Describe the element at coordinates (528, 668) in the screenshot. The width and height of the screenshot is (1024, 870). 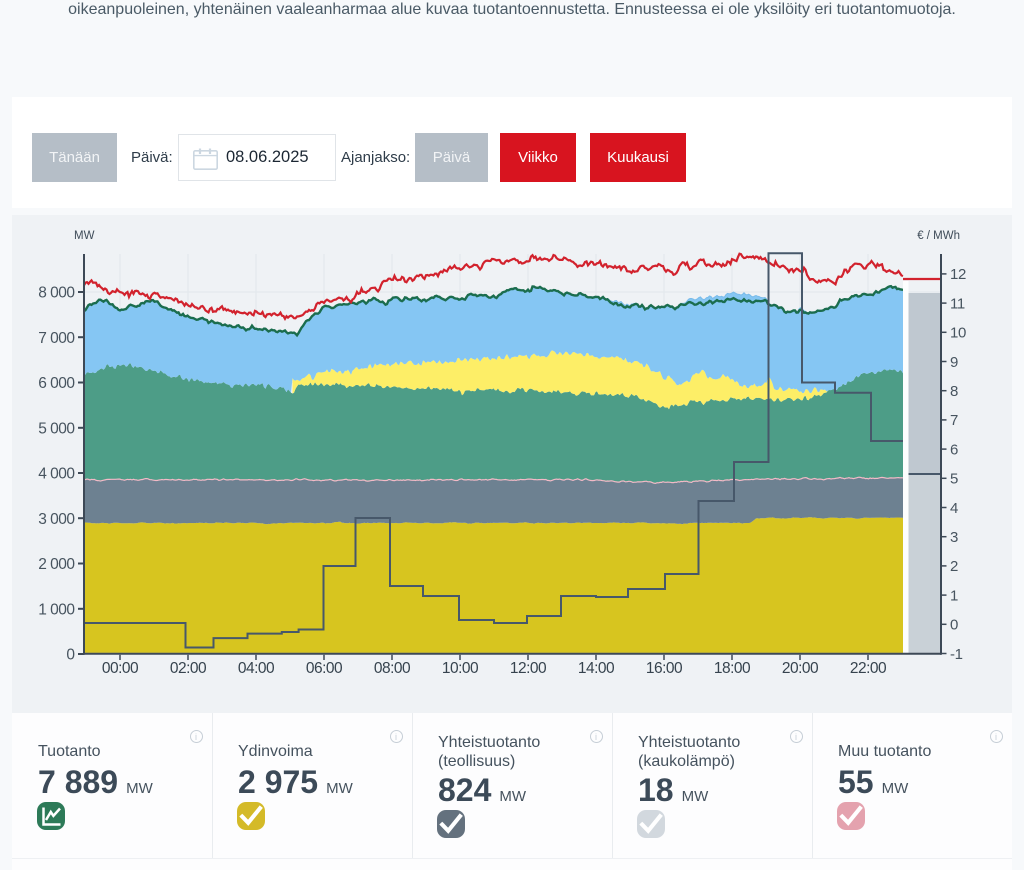
I see `svg-text: 12:00` at that location.